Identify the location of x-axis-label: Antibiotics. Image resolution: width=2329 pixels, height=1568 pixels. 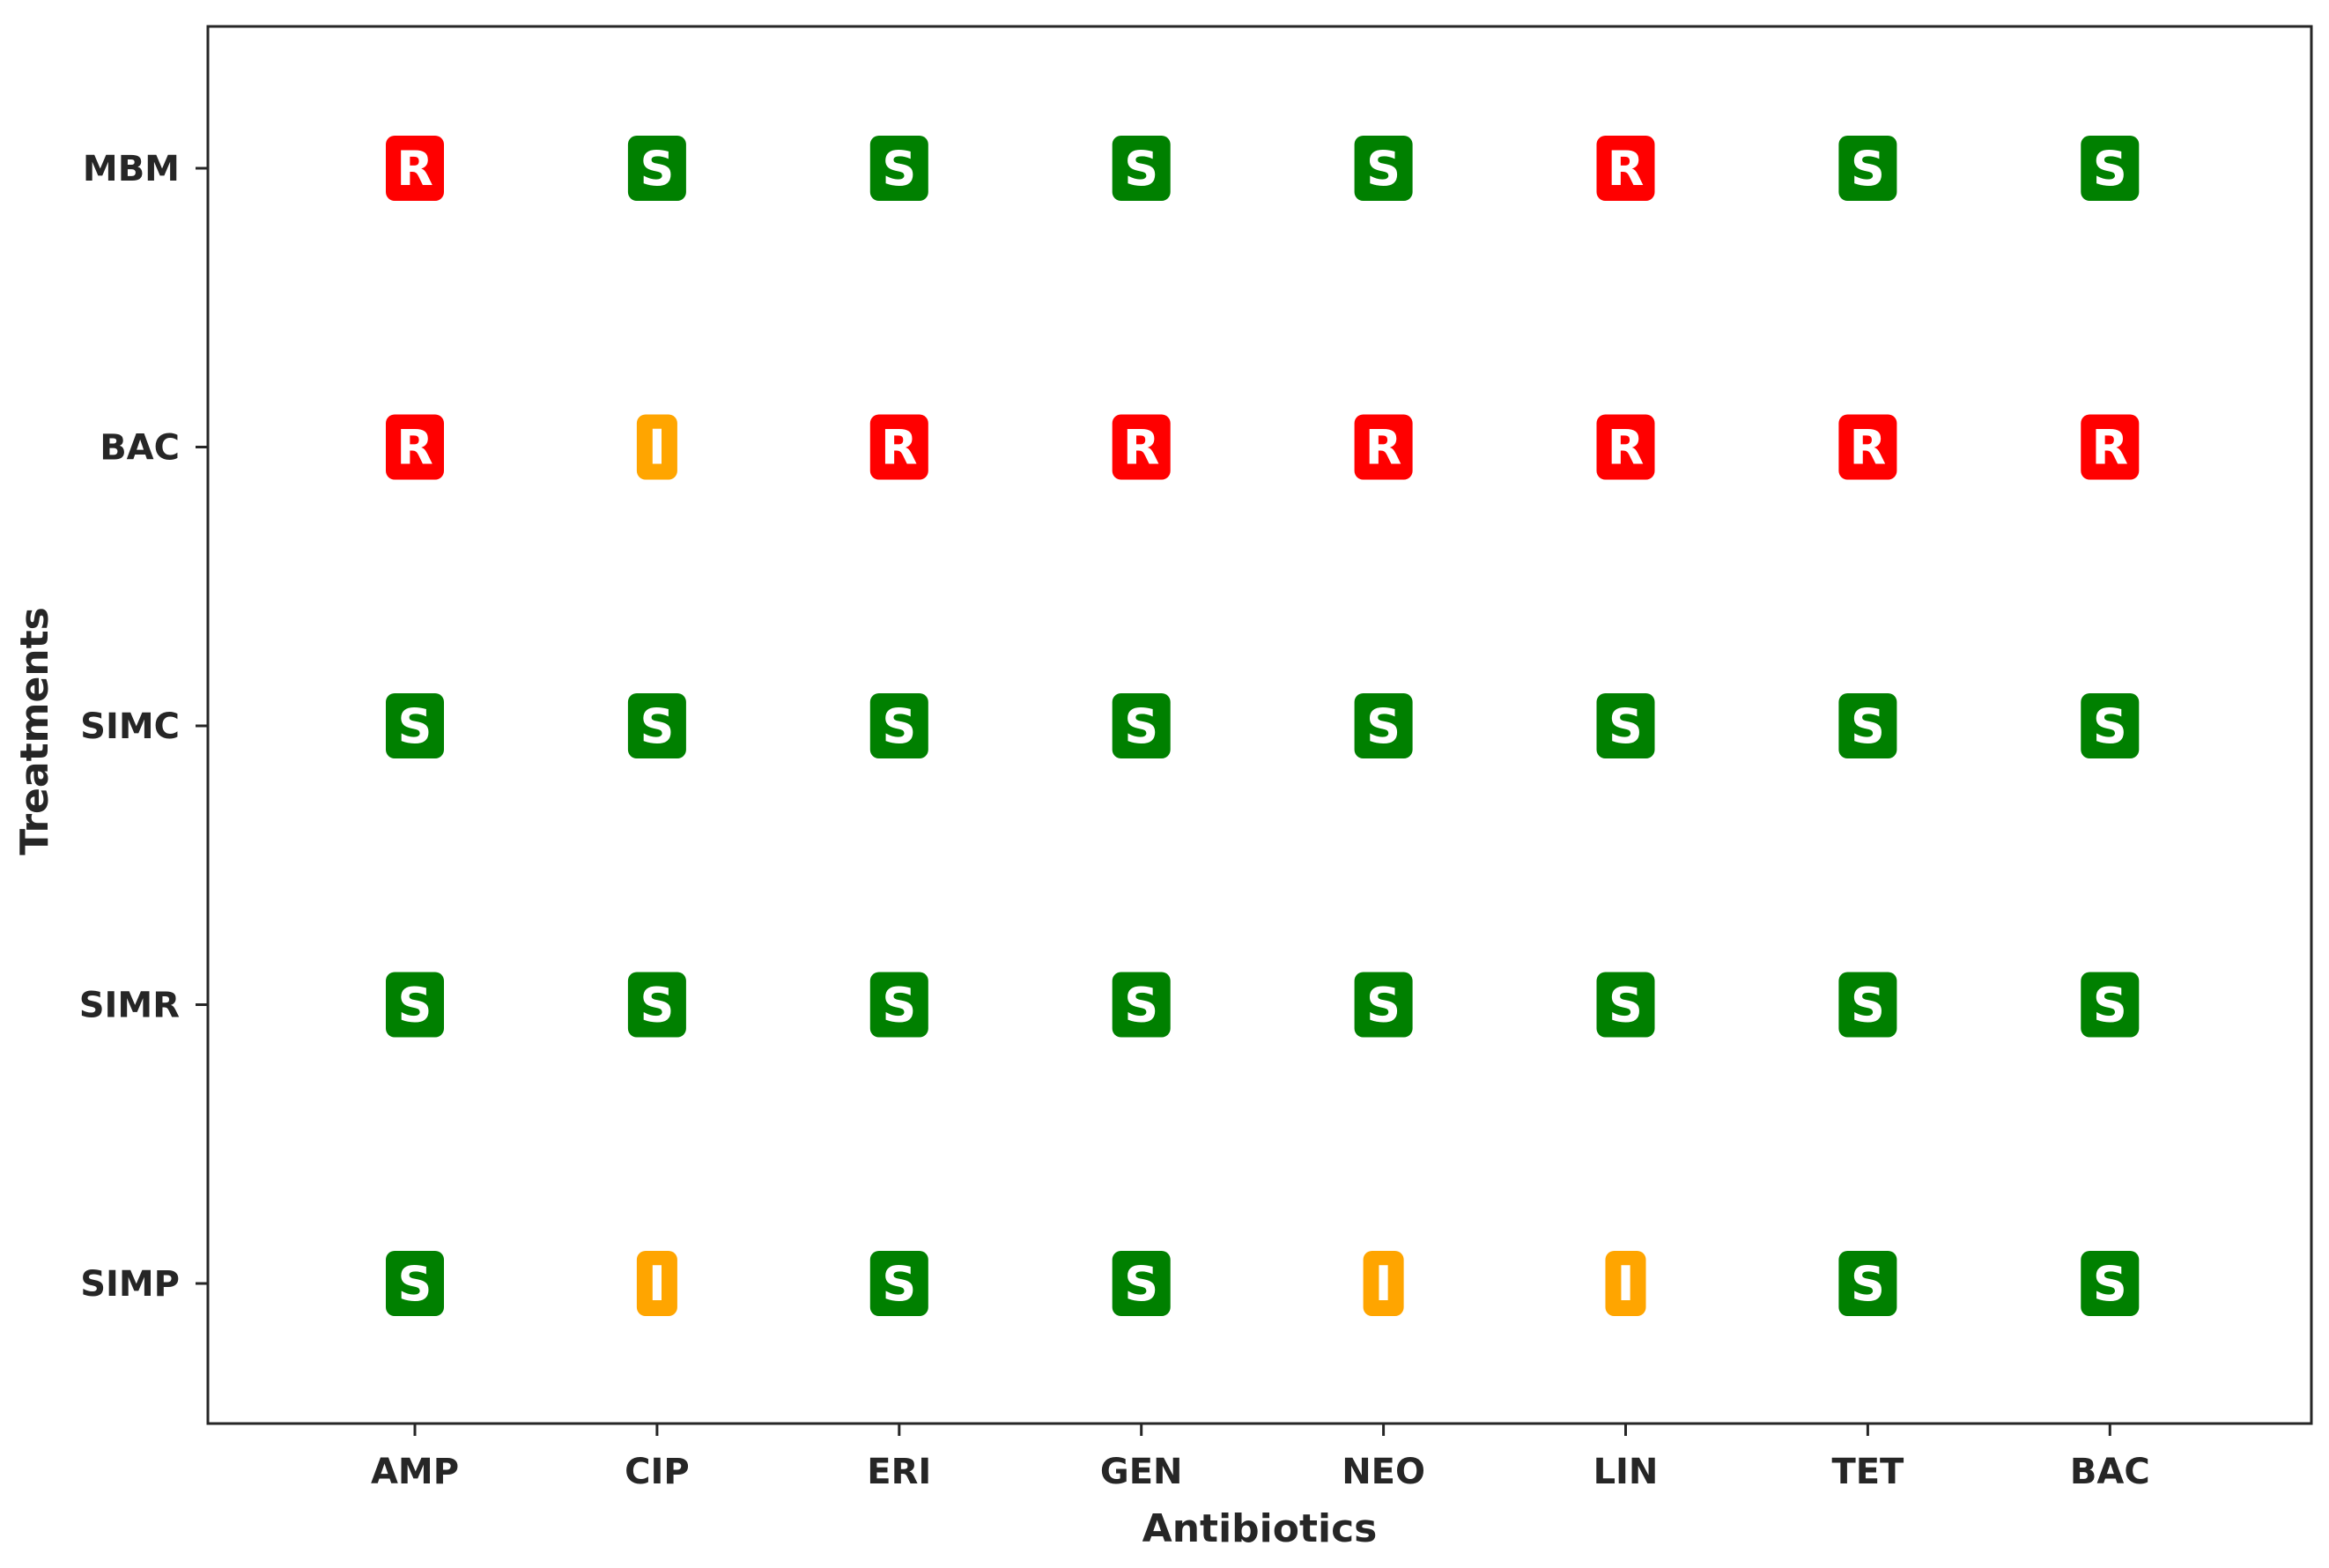
(1260, 1528).